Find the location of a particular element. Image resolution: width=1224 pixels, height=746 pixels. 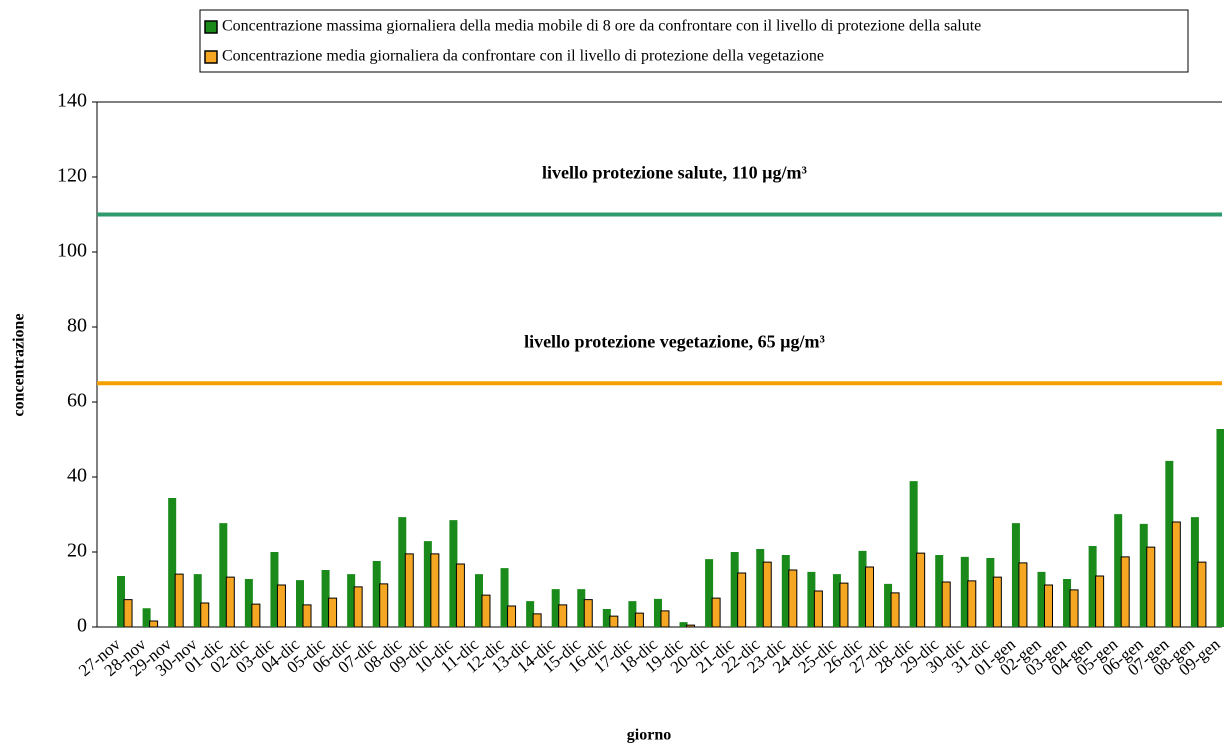

y-tick-label: 80 is located at coordinates (77, 326).